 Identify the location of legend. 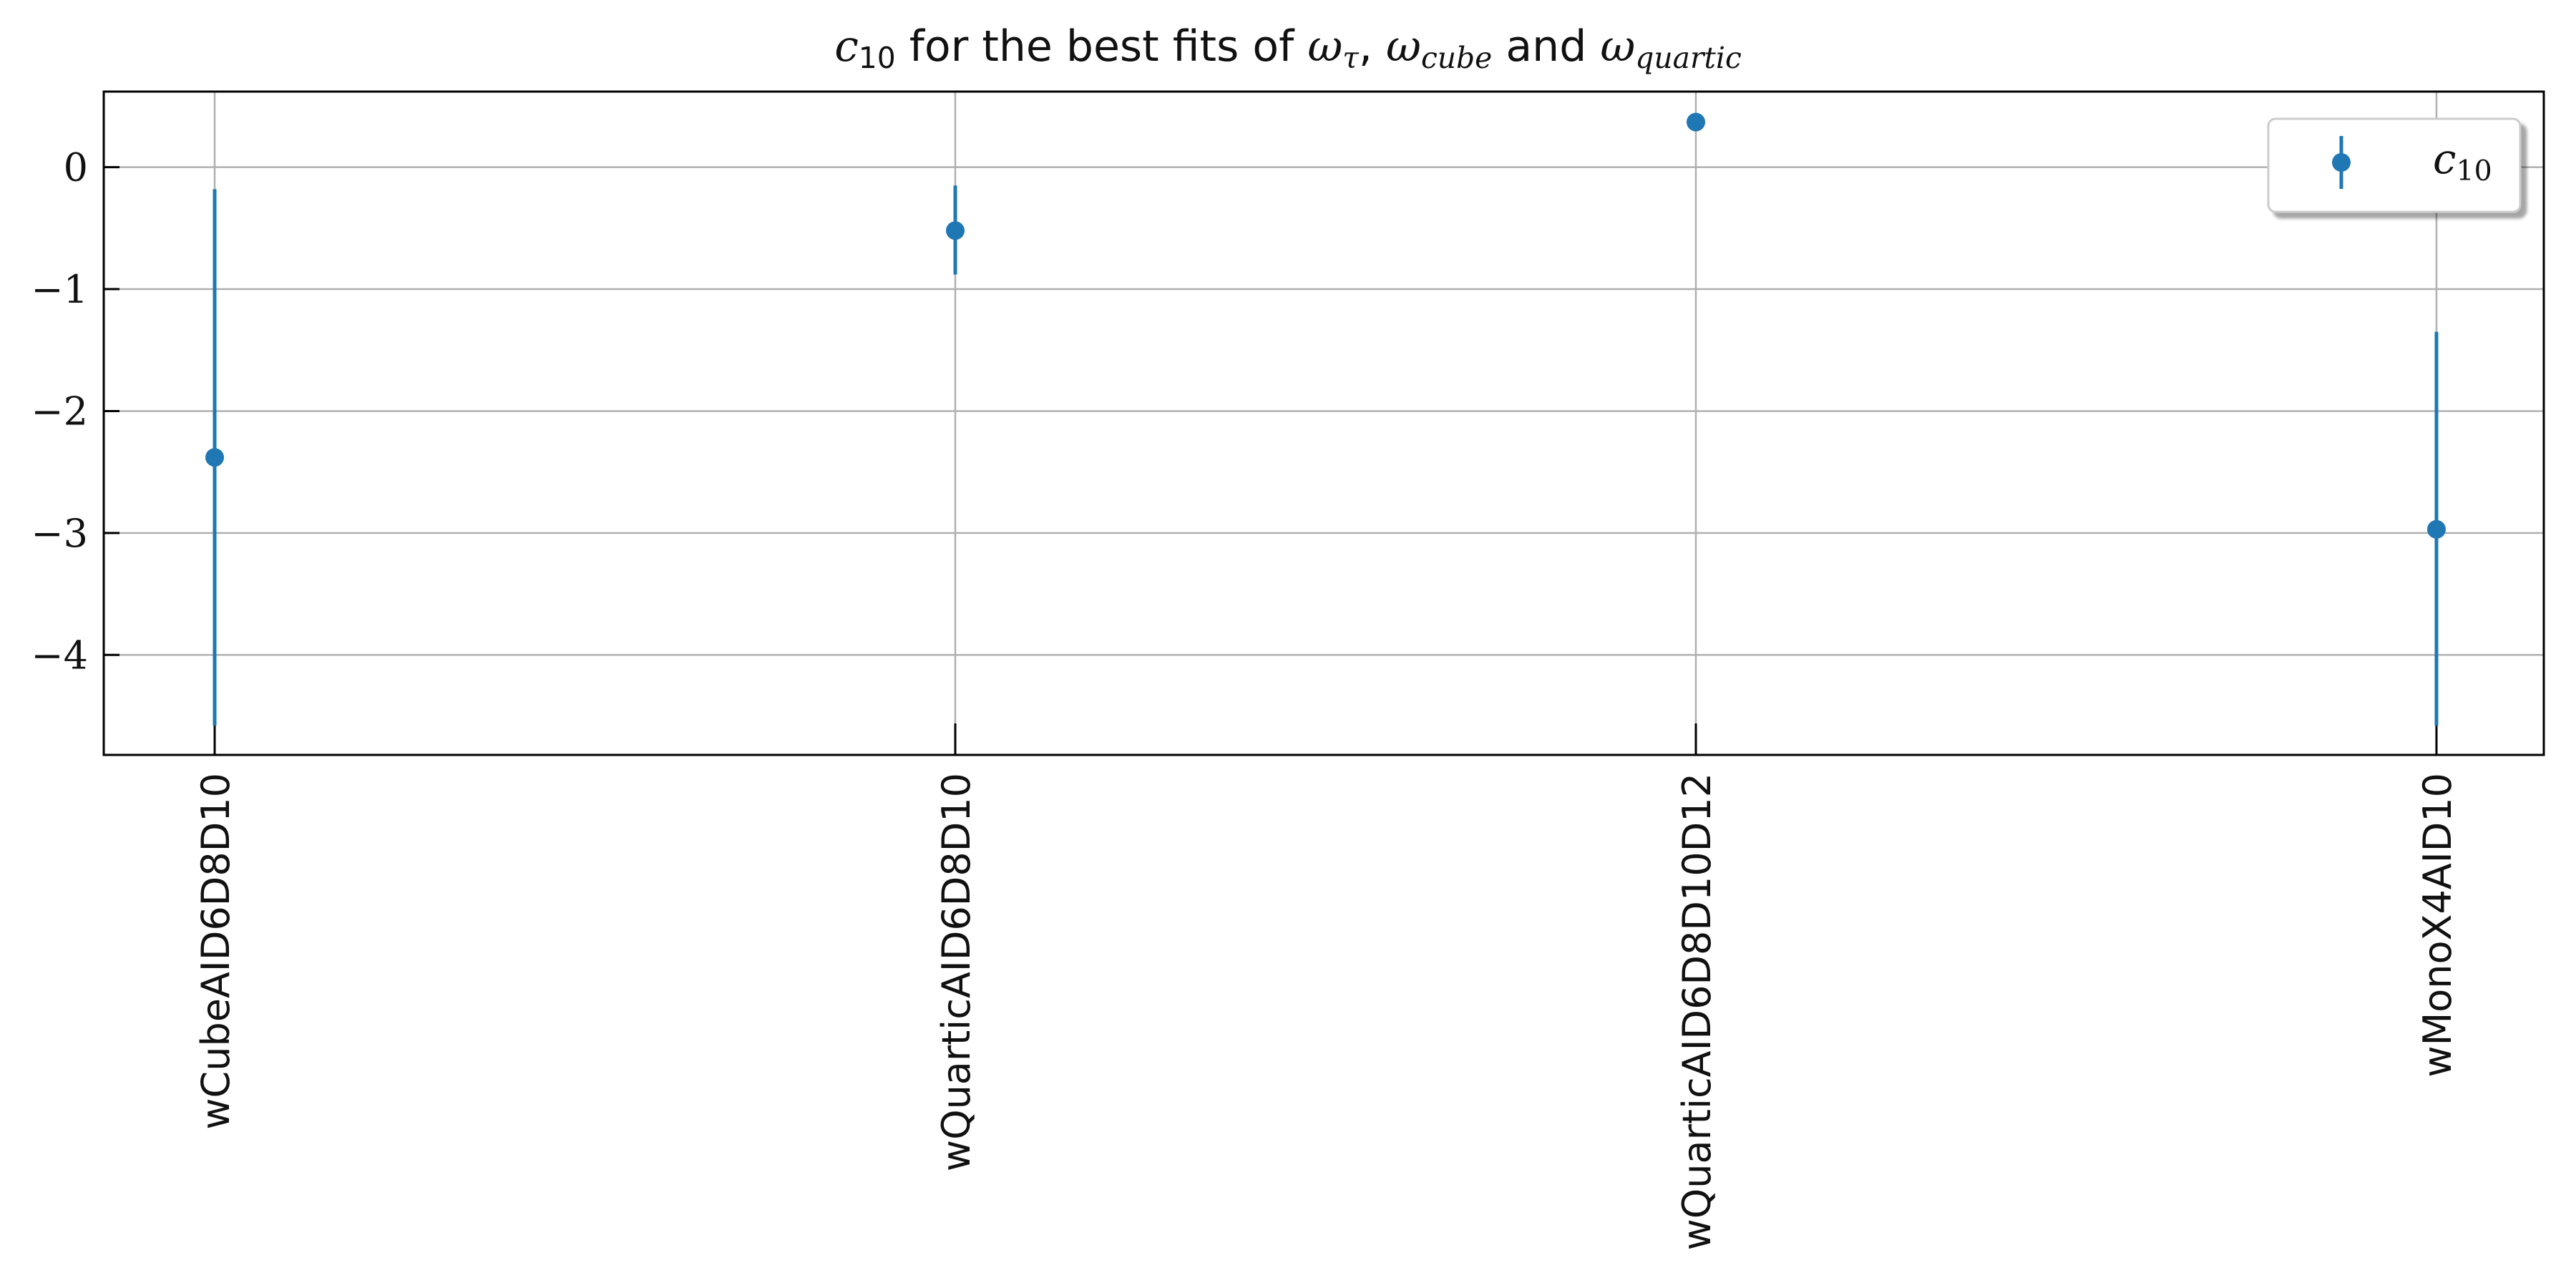
(2394, 165).